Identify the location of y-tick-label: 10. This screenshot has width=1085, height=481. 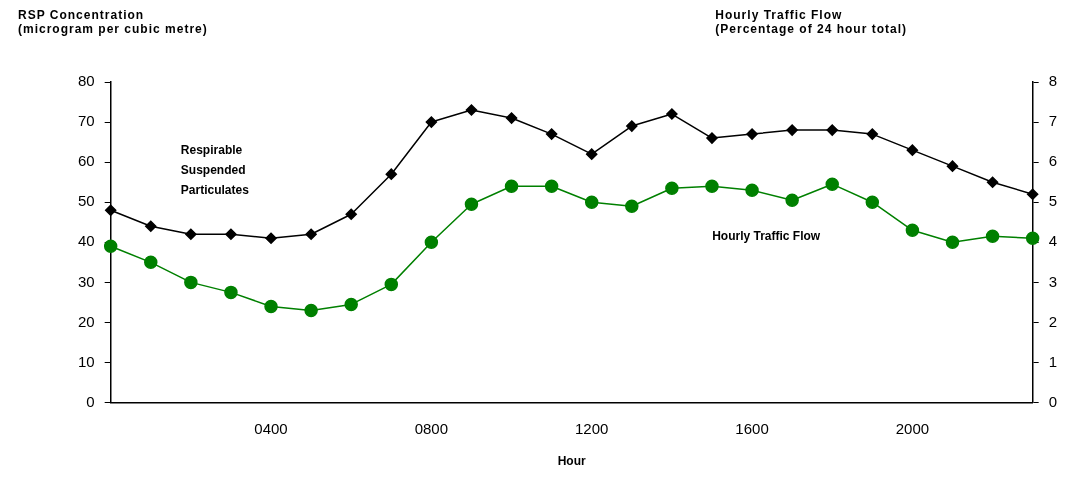
(86, 361).